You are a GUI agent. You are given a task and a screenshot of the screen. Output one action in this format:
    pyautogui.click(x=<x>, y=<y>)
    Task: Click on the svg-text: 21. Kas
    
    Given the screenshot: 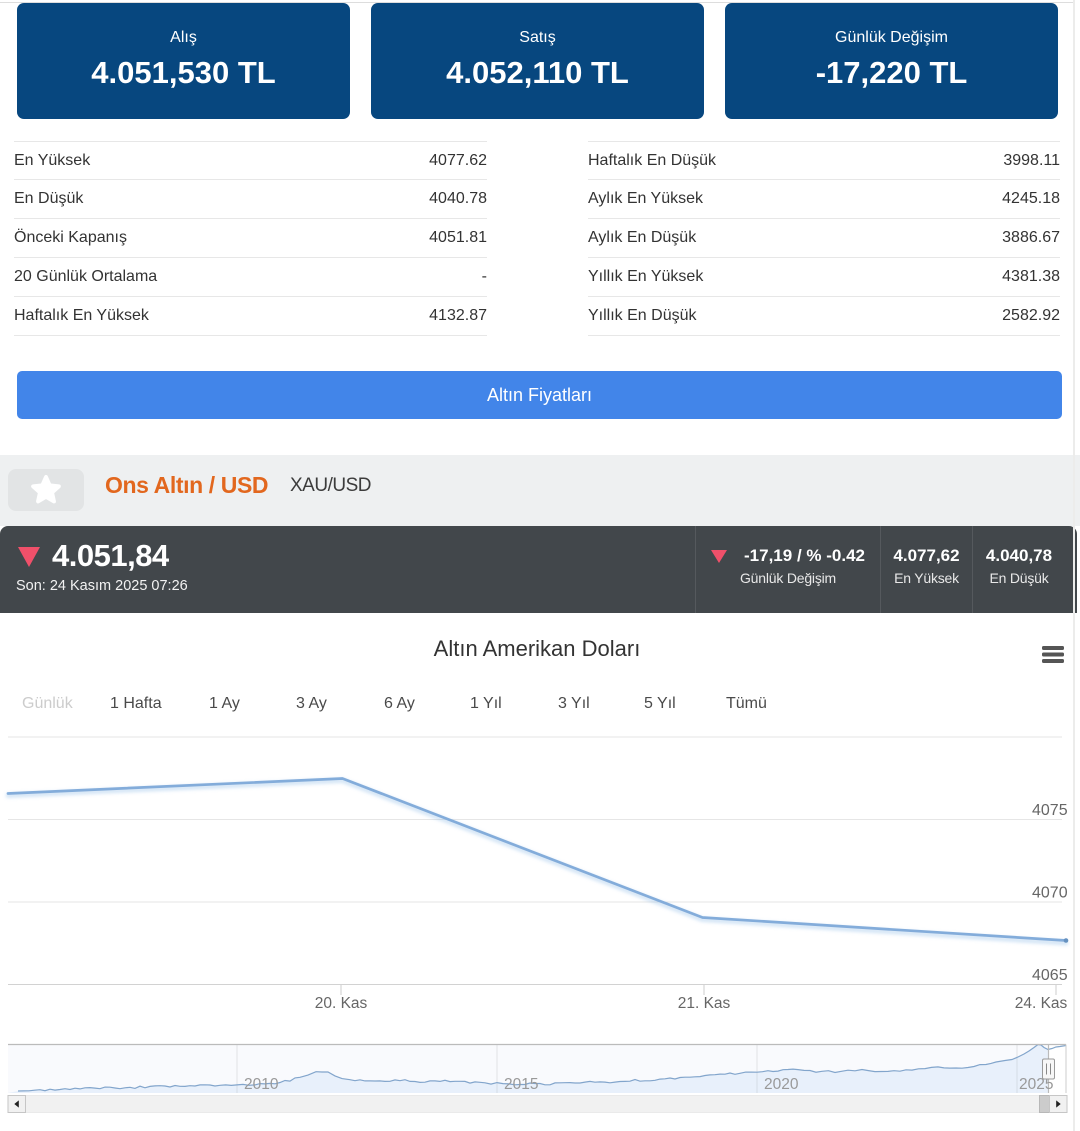 What is the action you would take?
    pyautogui.click(x=704, y=1003)
    